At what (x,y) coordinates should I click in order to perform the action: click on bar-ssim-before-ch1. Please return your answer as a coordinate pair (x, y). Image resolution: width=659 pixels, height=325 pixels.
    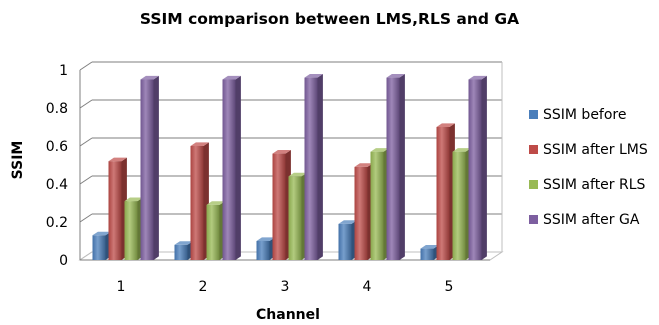
    Looking at the image, I should click on (101, 245).